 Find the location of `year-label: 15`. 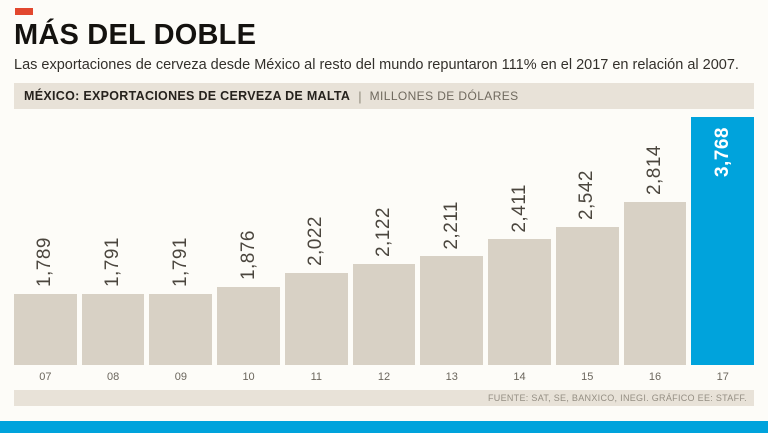

year-label: 15 is located at coordinates (587, 377).